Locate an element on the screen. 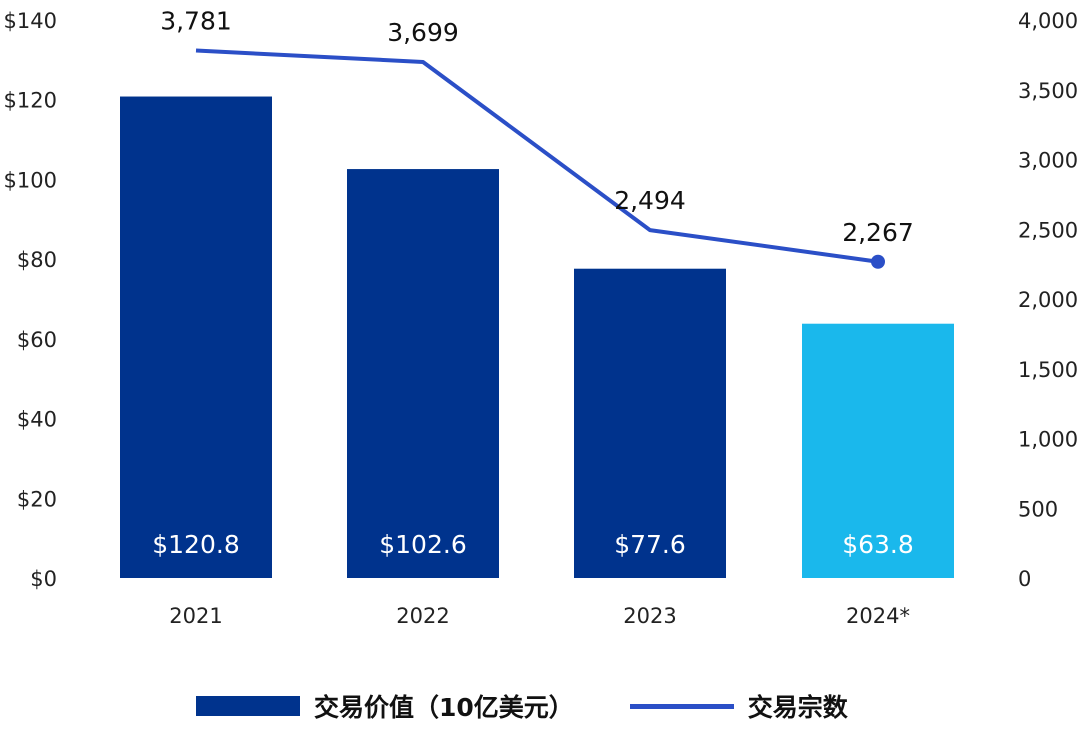 The image size is (1080, 751). left-axis-tick: $100 is located at coordinates (30, 180).